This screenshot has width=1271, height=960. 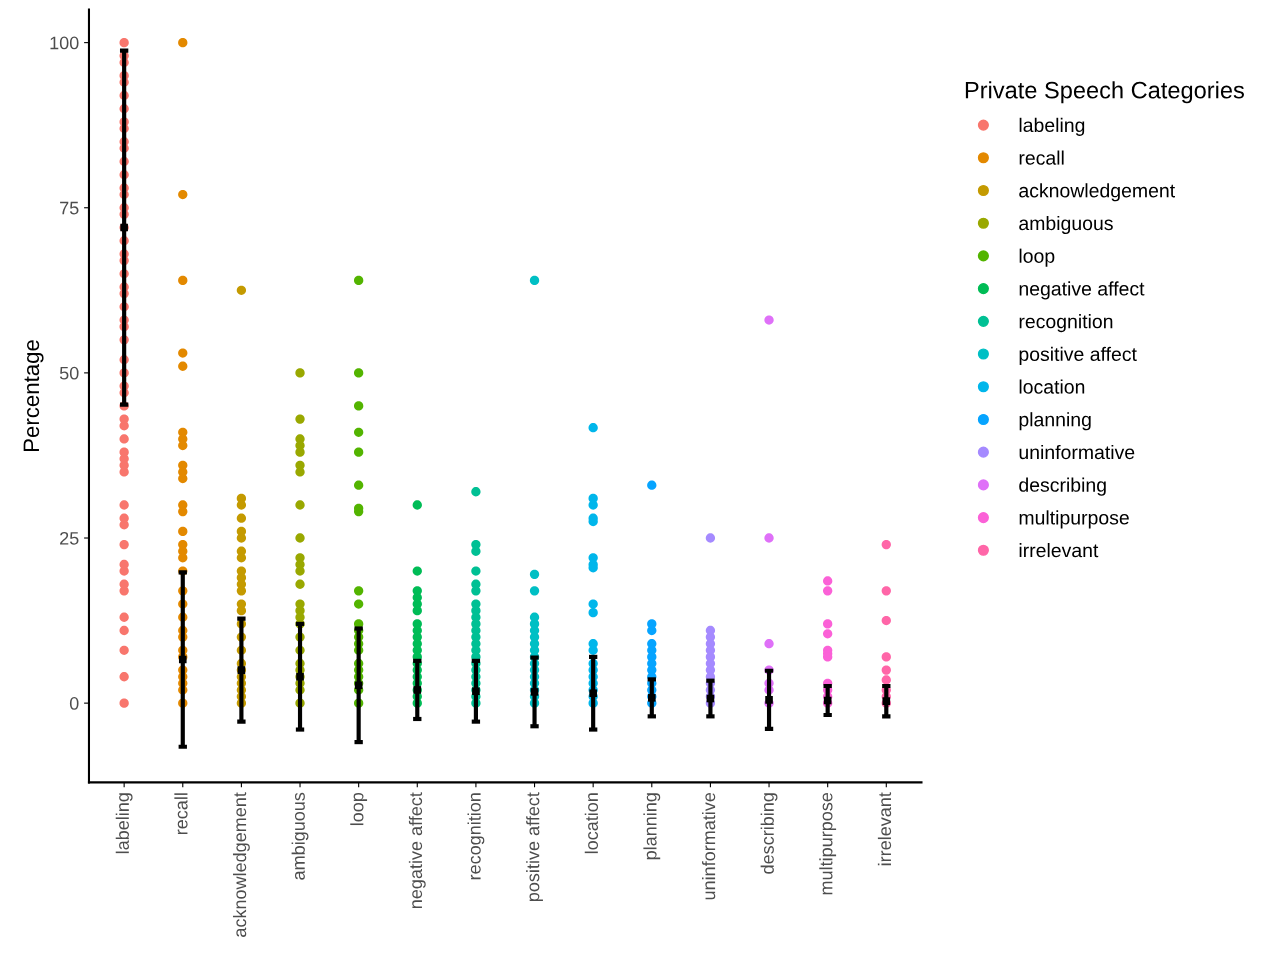 What do you see at coordinates (181, 814) in the screenshot?
I see `x-tick-label: recall` at bounding box center [181, 814].